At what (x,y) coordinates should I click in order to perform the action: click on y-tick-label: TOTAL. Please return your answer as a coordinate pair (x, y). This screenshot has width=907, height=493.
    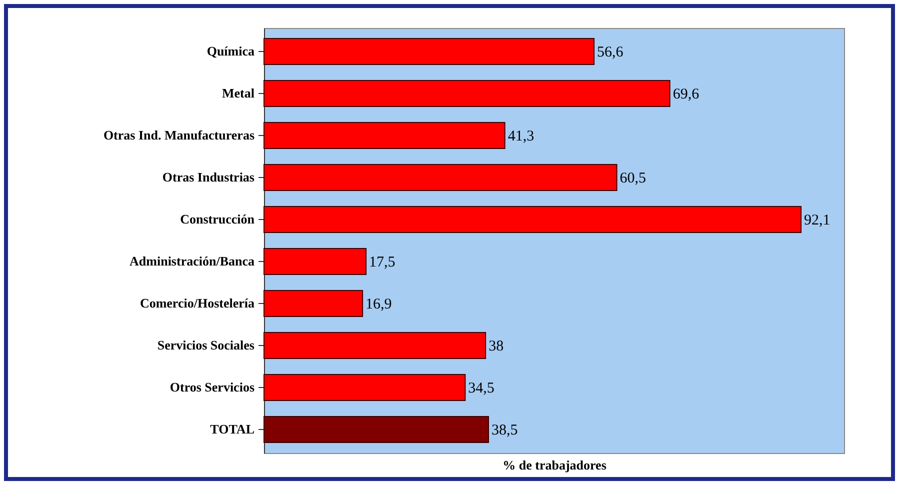
    Looking at the image, I should click on (232, 428).